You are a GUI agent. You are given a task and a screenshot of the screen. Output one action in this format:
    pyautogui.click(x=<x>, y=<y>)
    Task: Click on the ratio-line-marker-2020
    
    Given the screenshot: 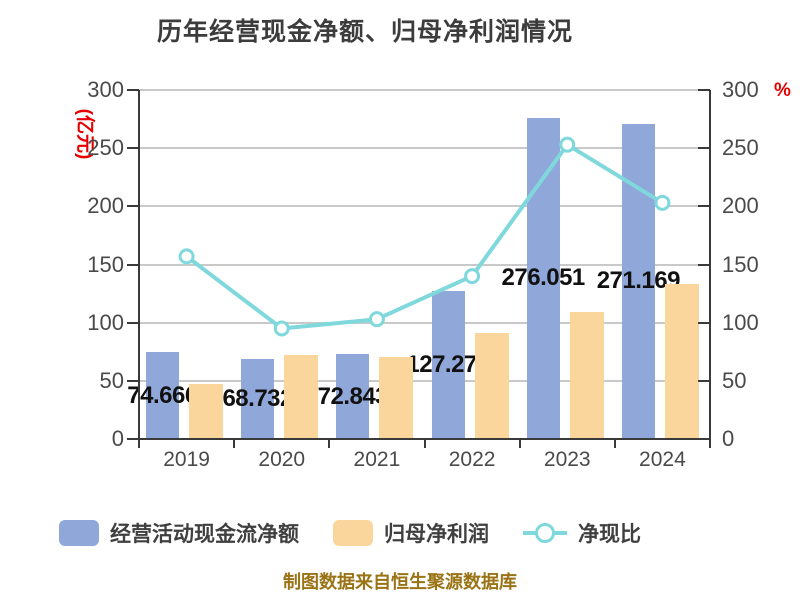 What is the action you would take?
    pyautogui.click(x=281, y=328)
    